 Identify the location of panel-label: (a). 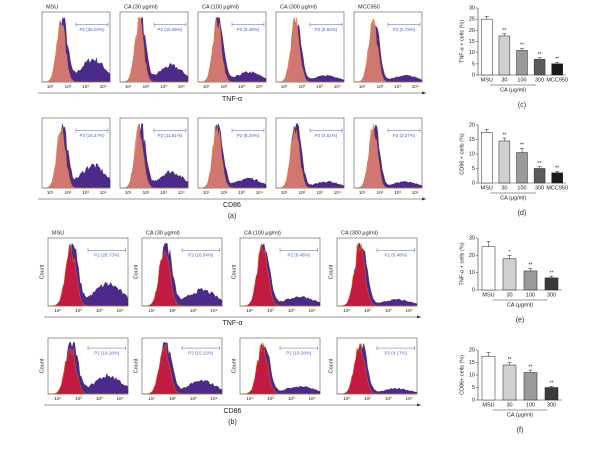
(232, 216).